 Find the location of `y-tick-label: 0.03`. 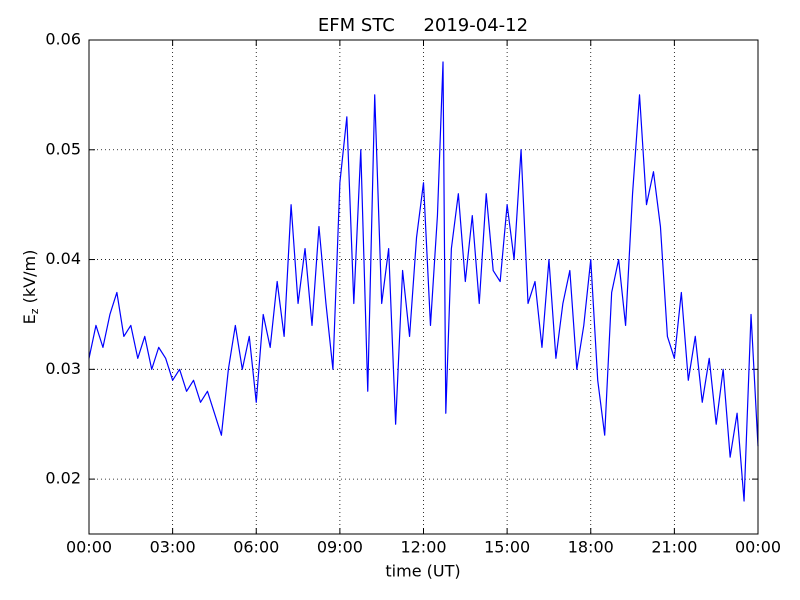

y-tick-label: 0.03 is located at coordinates (63, 368).